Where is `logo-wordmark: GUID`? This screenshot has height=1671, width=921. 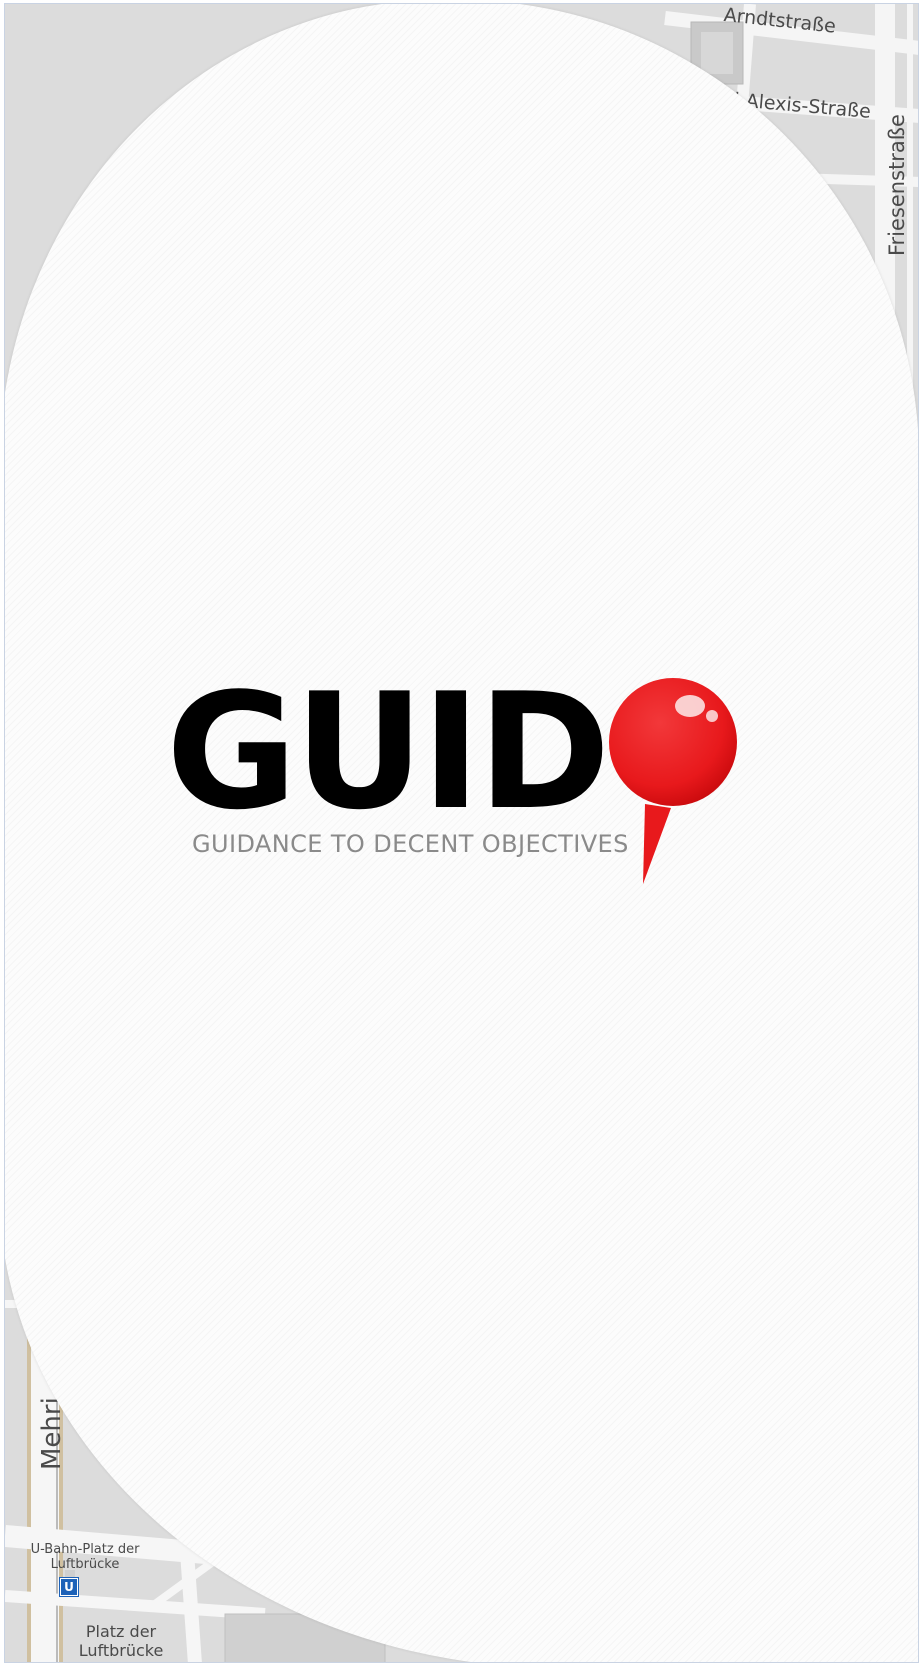
logo-wordmark: GUID is located at coordinates (388, 751).